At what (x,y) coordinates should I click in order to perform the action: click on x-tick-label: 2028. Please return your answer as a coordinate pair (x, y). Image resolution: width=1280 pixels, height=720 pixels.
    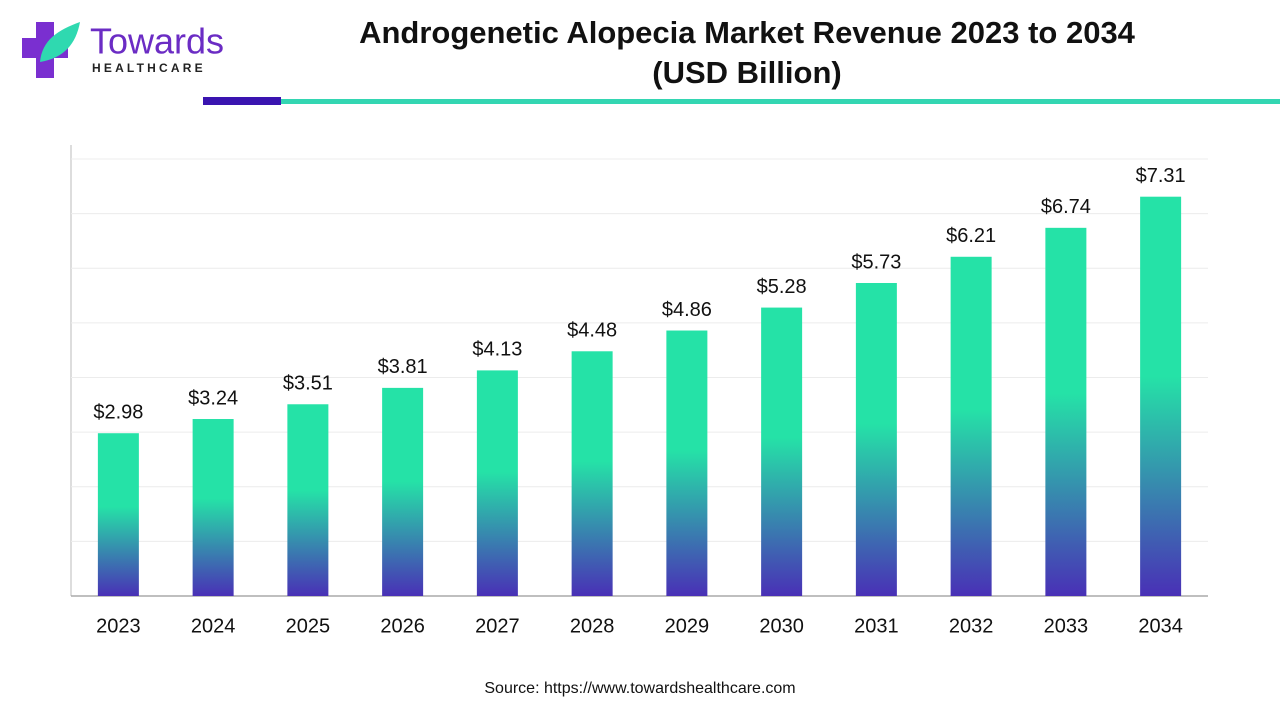
    Looking at the image, I should click on (592, 626).